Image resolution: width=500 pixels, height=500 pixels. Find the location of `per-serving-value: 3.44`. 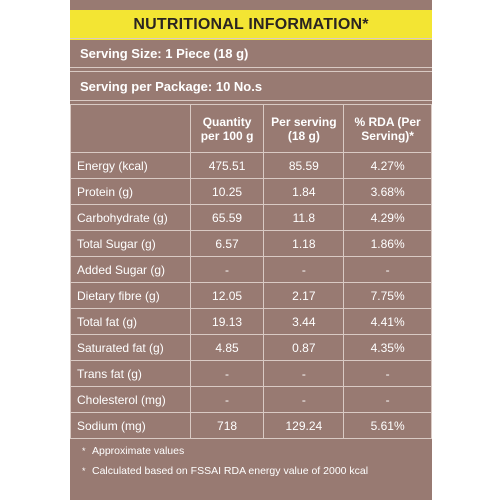

per-serving-value: 3.44 is located at coordinates (304, 321).